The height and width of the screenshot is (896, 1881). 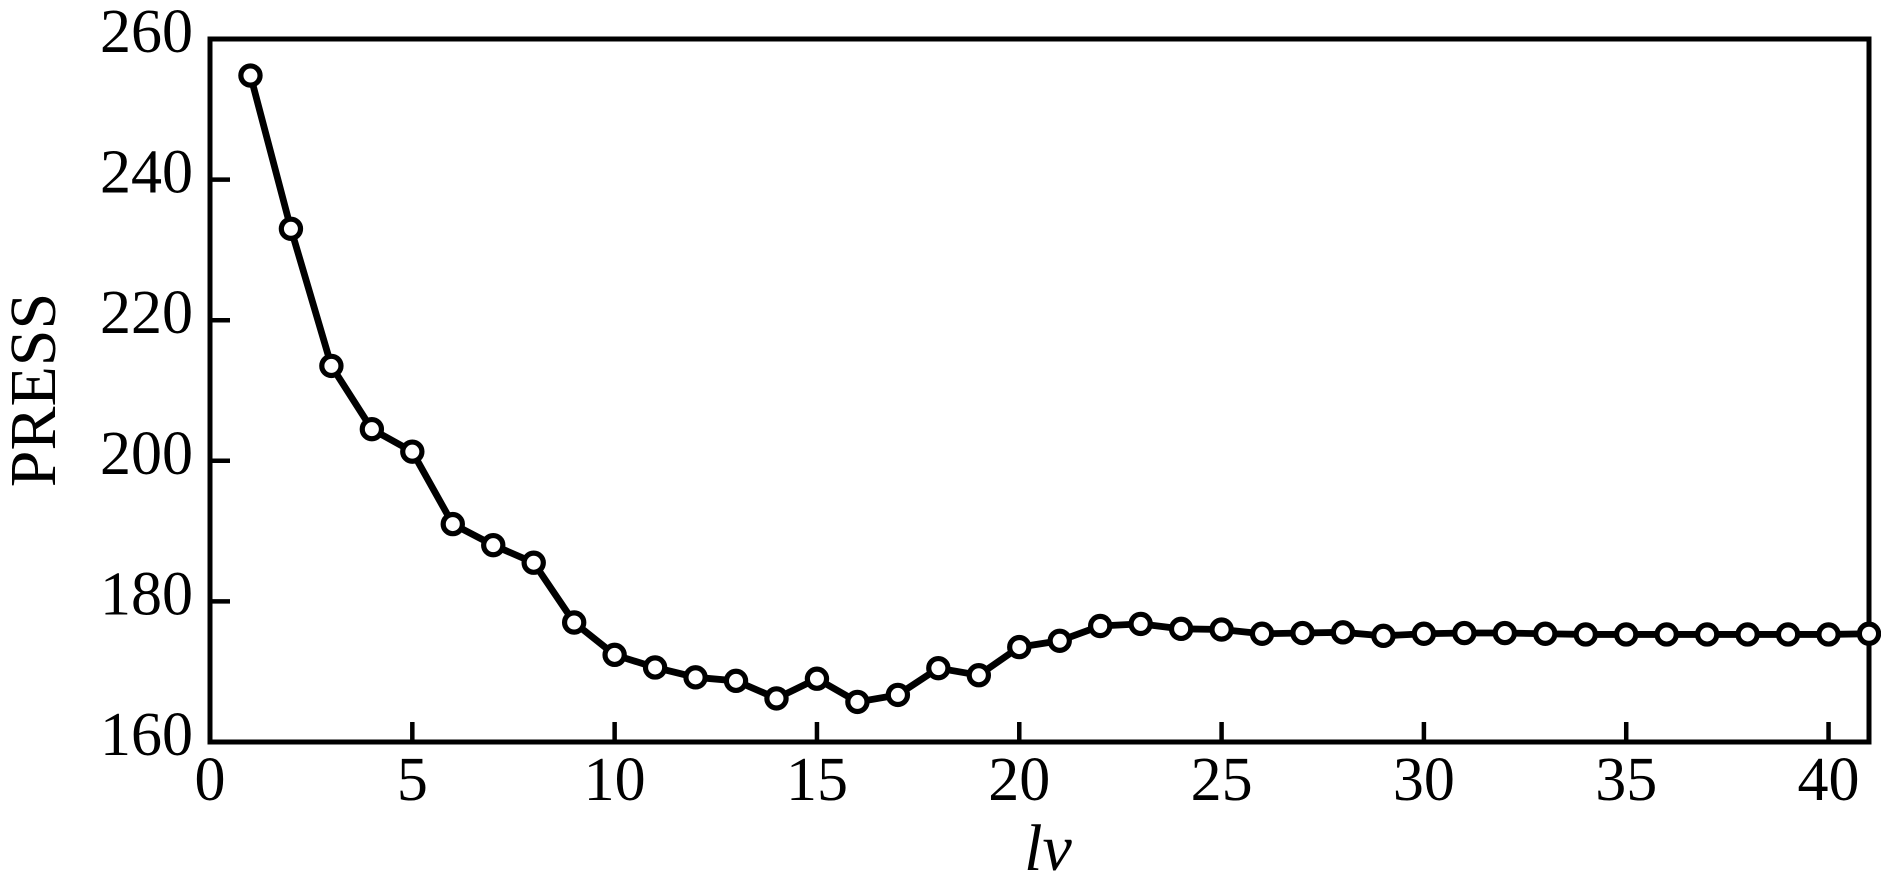 What do you see at coordinates (146, 454) in the screenshot?
I see `y-tick-label: 200` at bounding box center [146, 454].